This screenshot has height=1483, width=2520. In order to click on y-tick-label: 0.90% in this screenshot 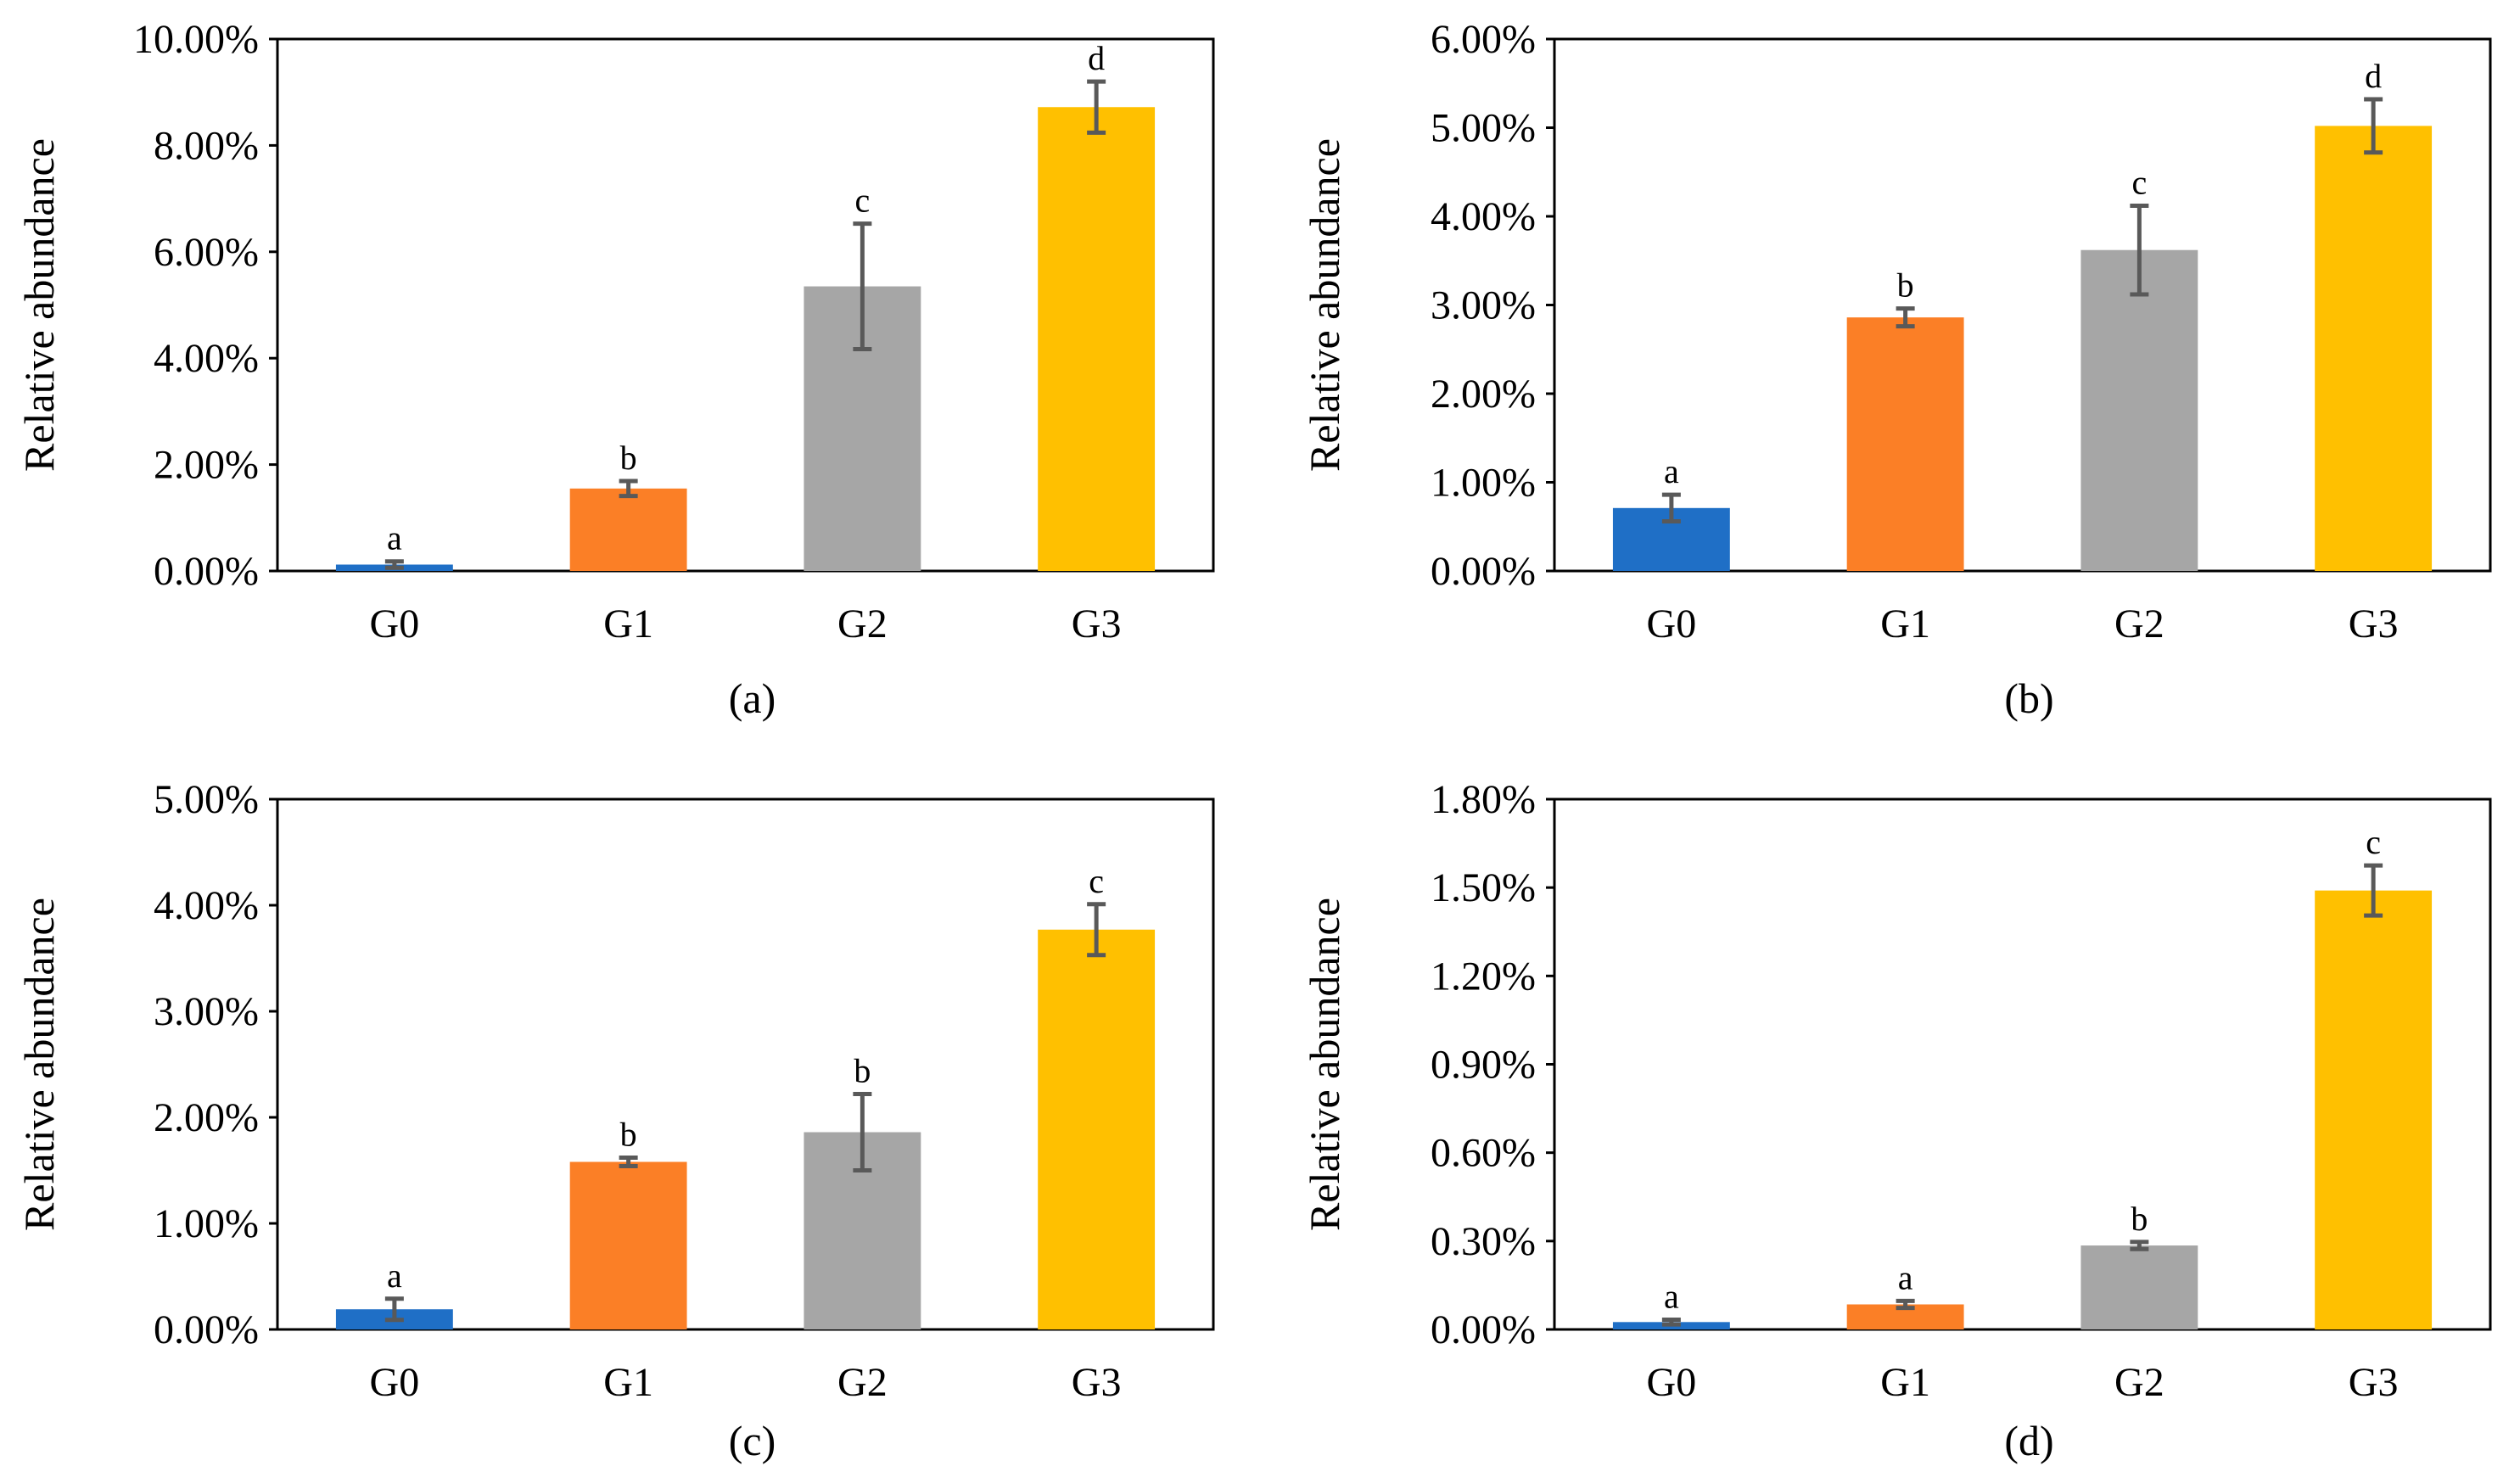, I will do `click(1483, 1065)`.